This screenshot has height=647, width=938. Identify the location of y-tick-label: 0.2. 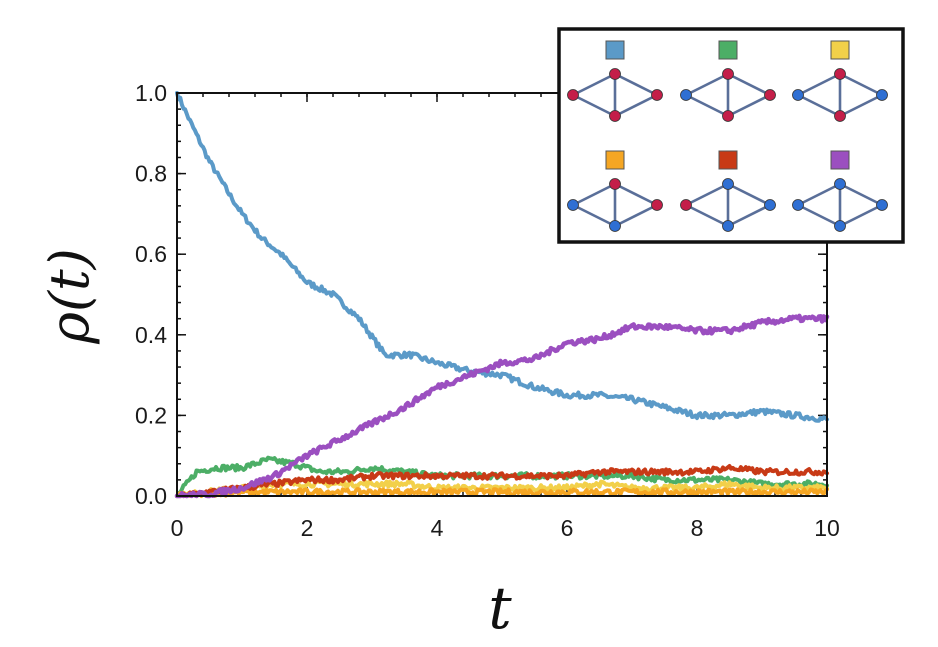
(151, 415).